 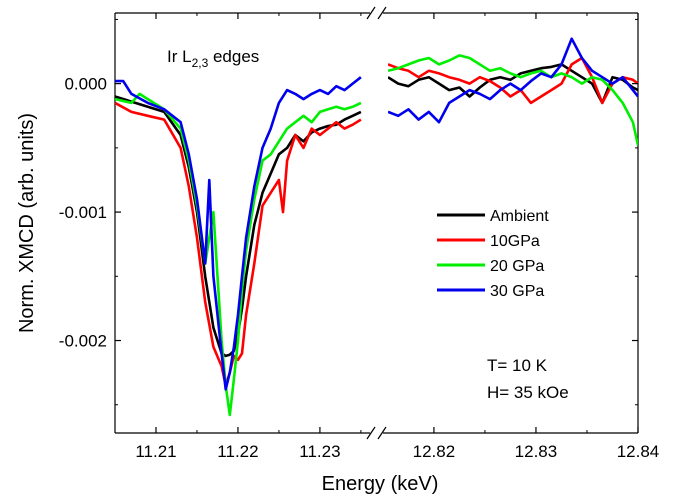 What do you see at coordinates (517, 266) in the screenshot?
I see `legend-label-20-gpa: 20 GPa` at bounding box center [517, 266].